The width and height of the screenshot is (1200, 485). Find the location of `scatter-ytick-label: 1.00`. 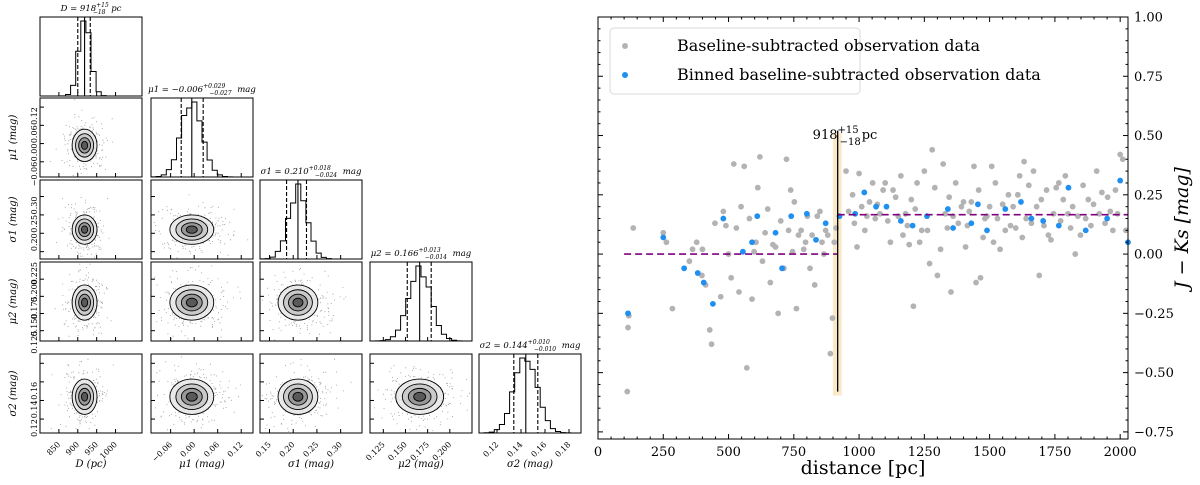

scatter-ytick-label: 1.00 is located at coordinates (1148, 18).